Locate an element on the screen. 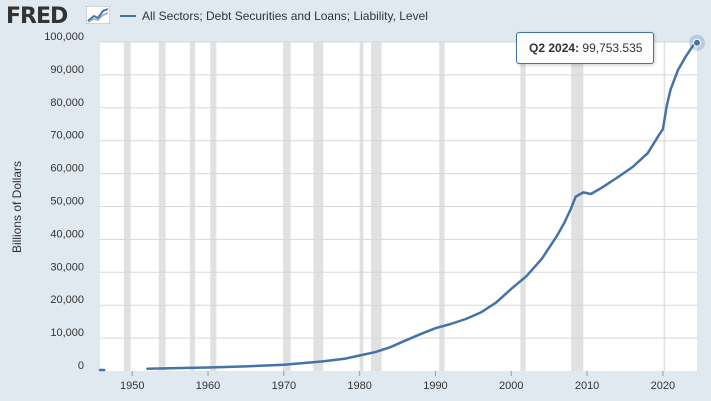 Image resolution: width=711 pixels, height=401 pixels. y-tick-label: 0 is located at coordinates (81, 366).